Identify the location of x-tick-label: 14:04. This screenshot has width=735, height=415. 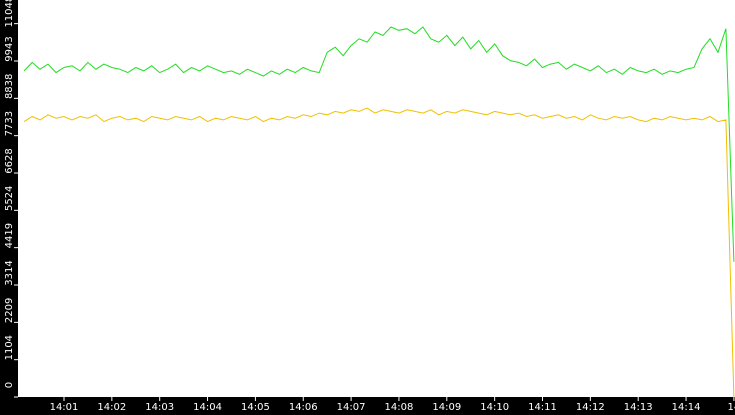
(207, 407).